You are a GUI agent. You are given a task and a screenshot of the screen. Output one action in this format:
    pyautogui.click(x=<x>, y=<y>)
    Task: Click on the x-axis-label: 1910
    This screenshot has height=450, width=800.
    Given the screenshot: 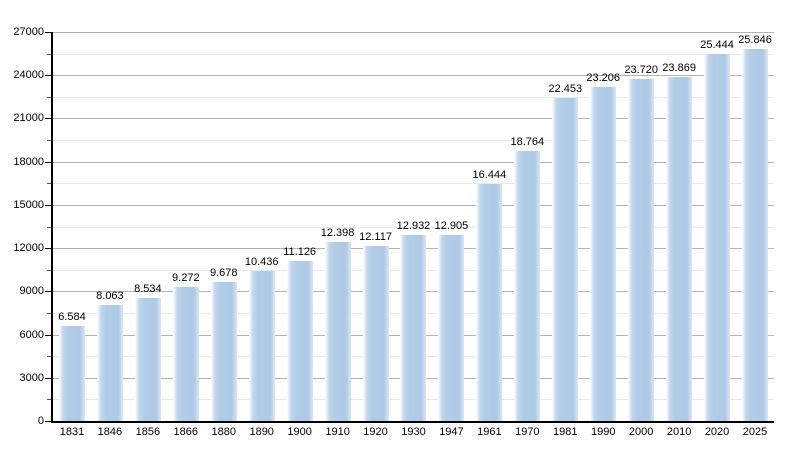 What is the action you would take?
    pyautogui.click(x=337, y=432)
    